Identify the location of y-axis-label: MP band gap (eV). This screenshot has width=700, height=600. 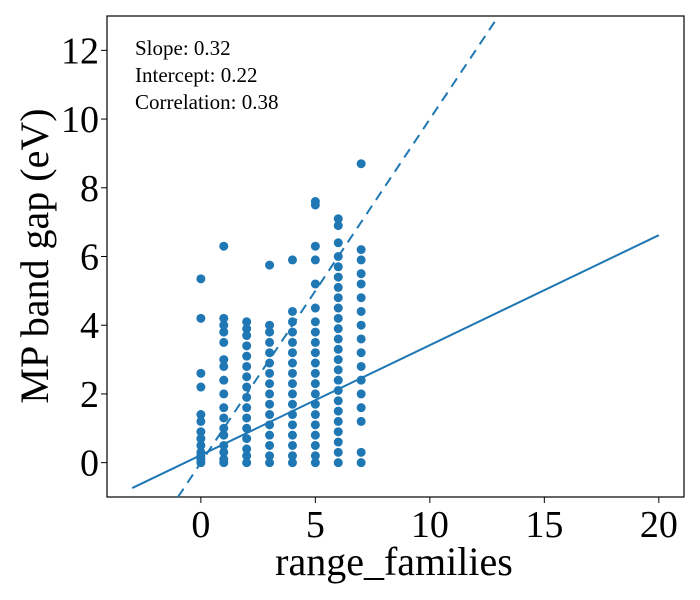
(34, 255).